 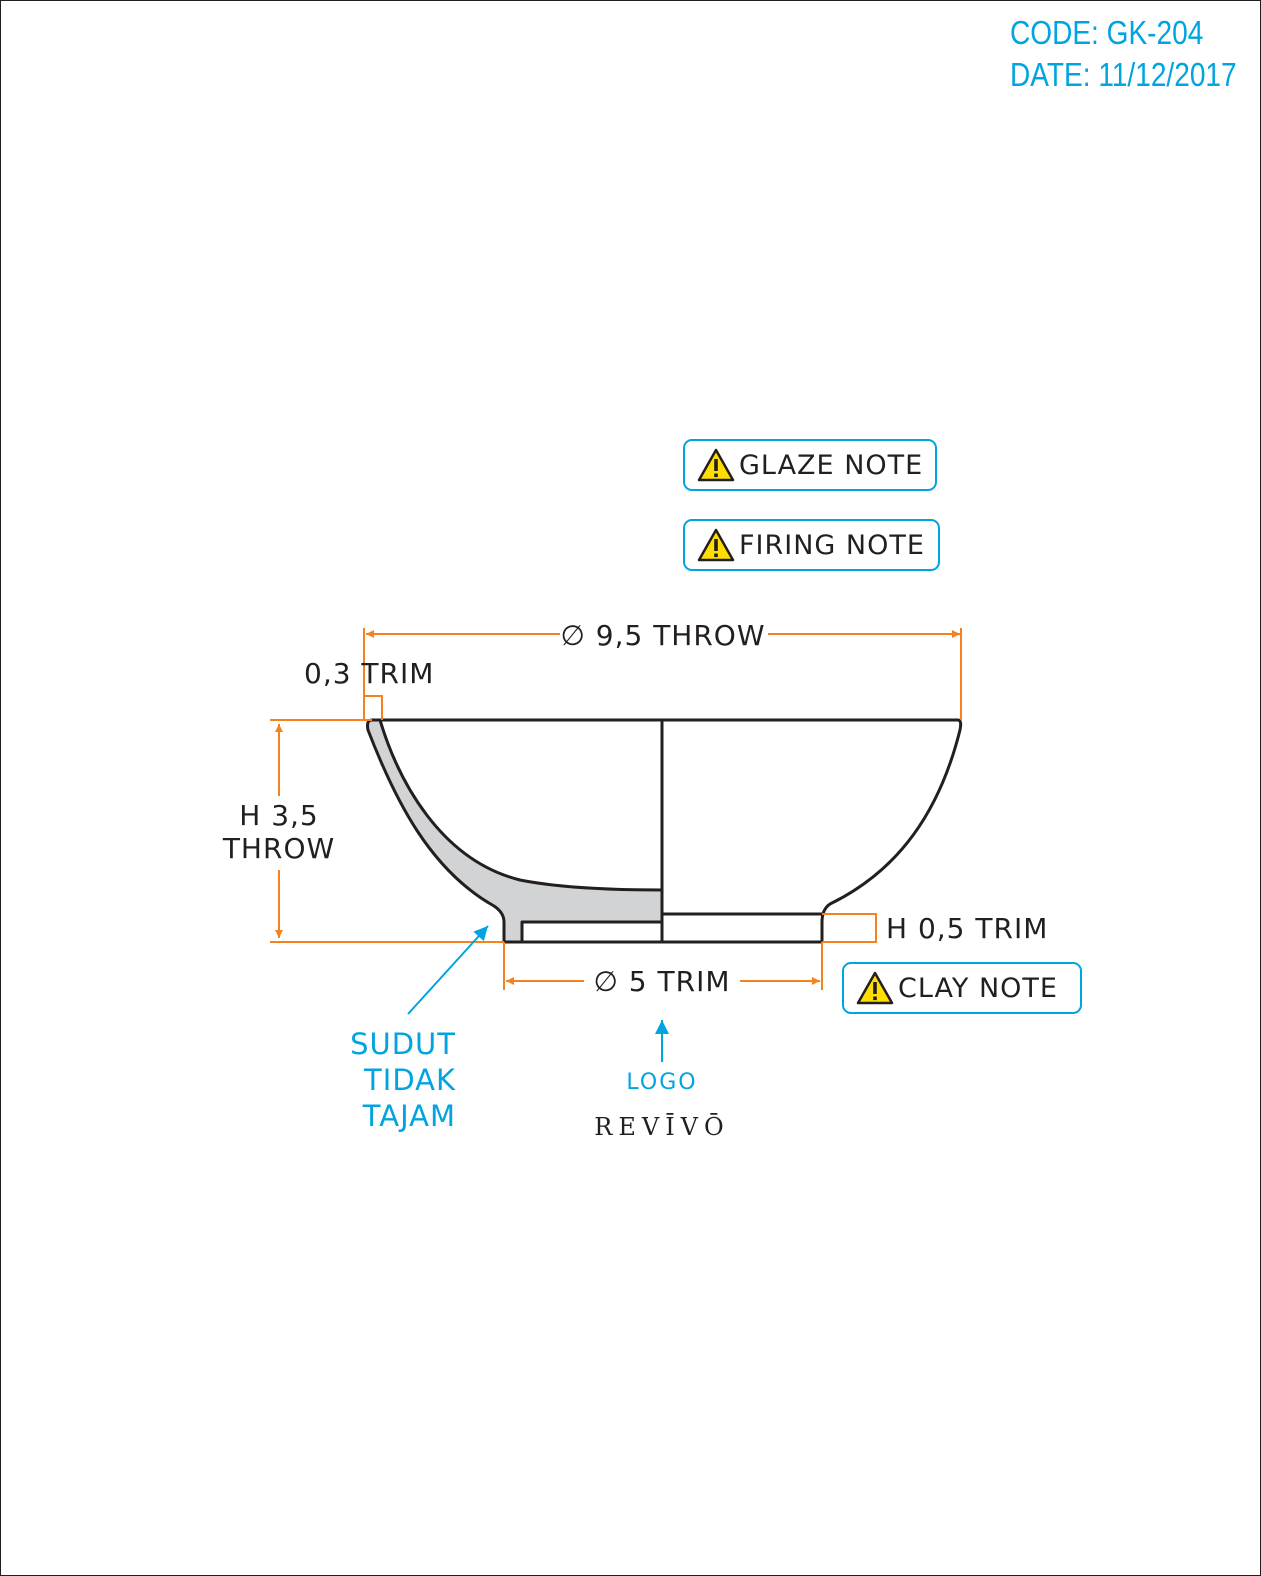 What do you see at coordinates (1107, 32) in the screenshot?
I see `product-code: CODE: GK-204` at bounding box center [1107, 32].